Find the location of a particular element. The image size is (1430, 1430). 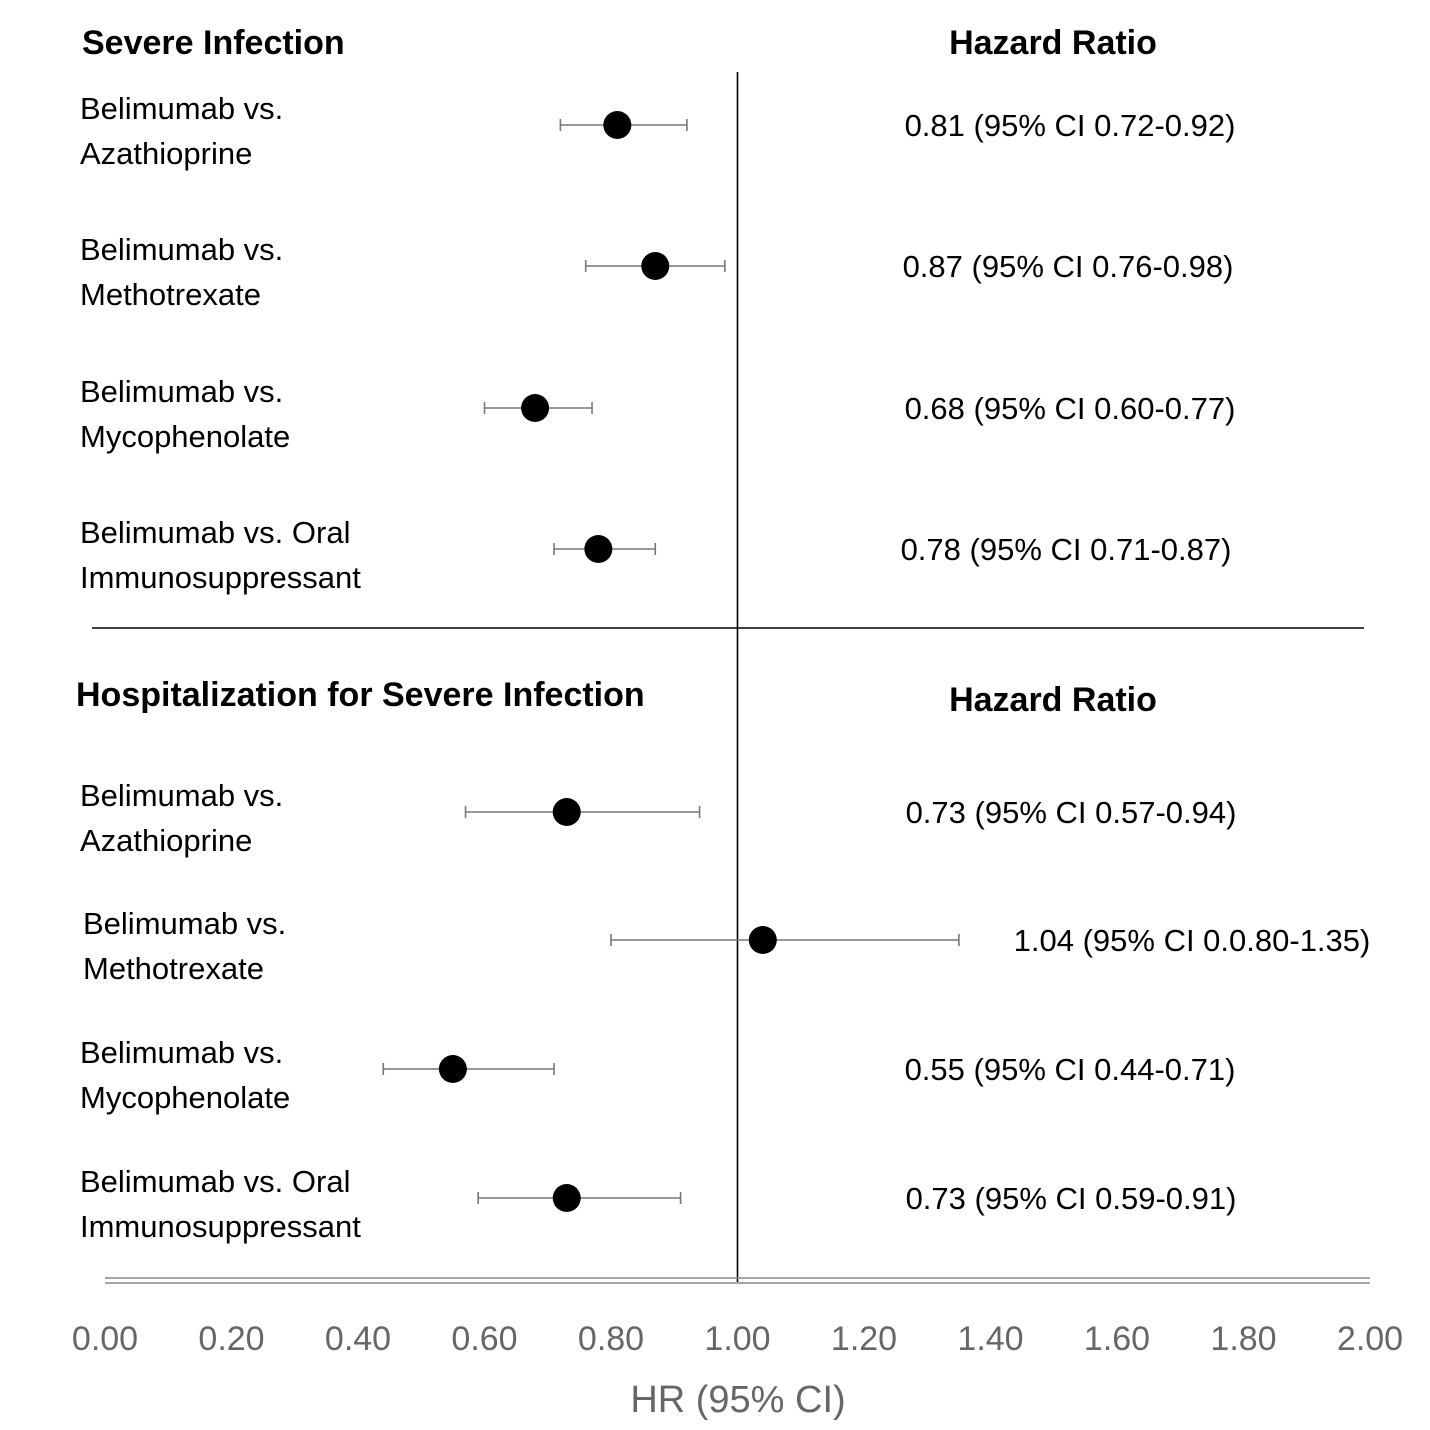

hr-value-text: 0.73 (95% CI 0.59-0.91) is located at coordinates (1071, 1198).